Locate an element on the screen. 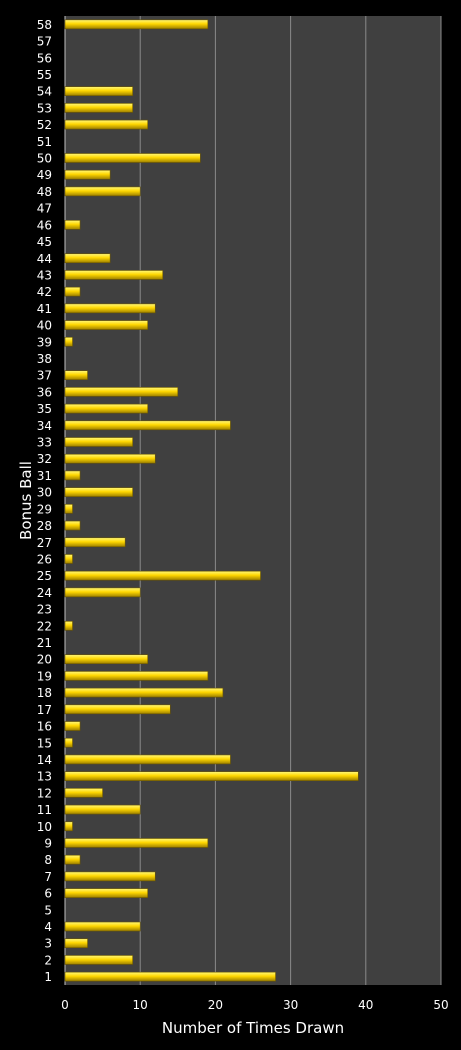 The image size is (461, 1050). y-tick-label: 8 is located at coordinates (48, 860).